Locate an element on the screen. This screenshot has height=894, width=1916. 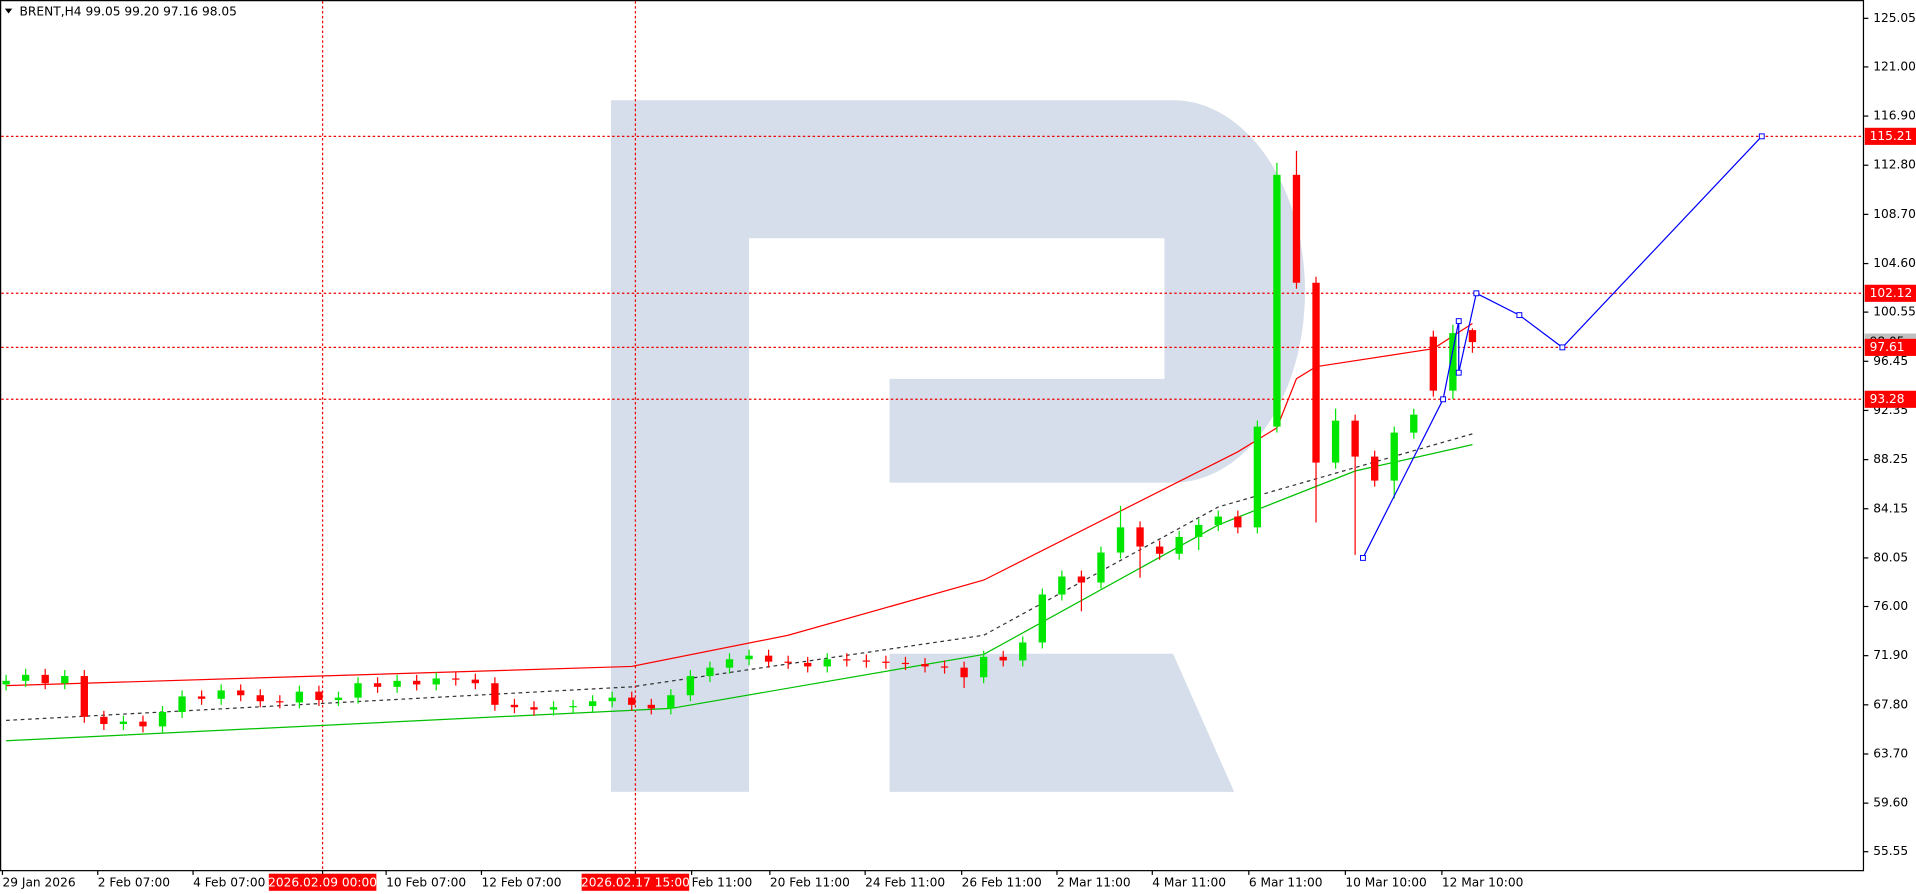
y-tick-label: 76.00 is located at coordinates (1890, 606).